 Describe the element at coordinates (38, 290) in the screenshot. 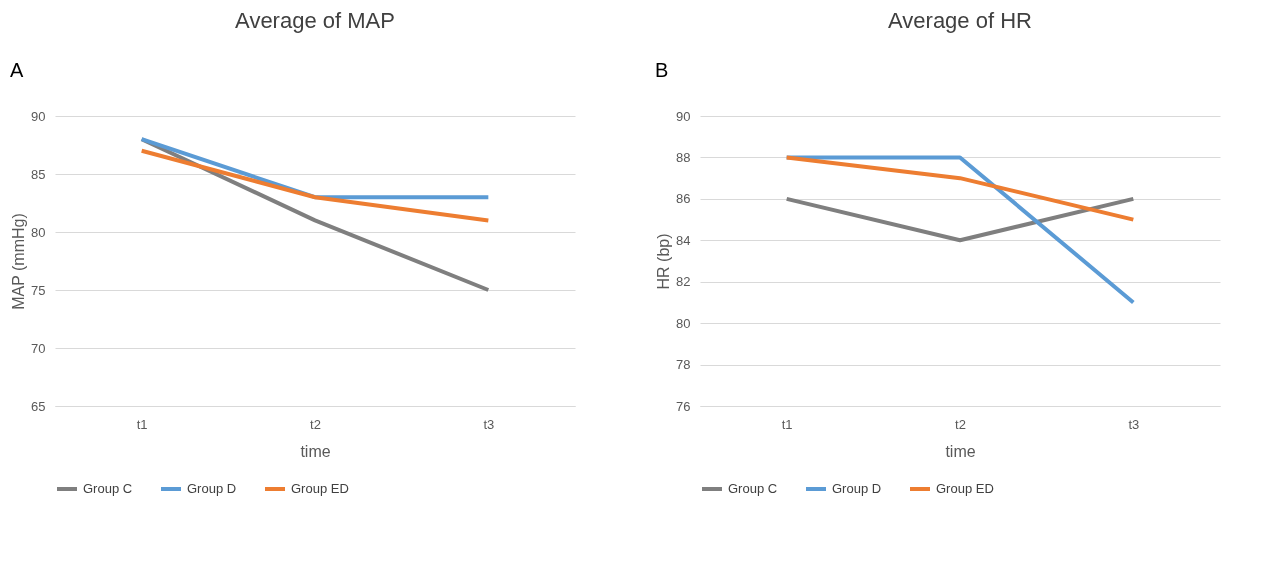

I see `y-tick-label: 75` at that location.